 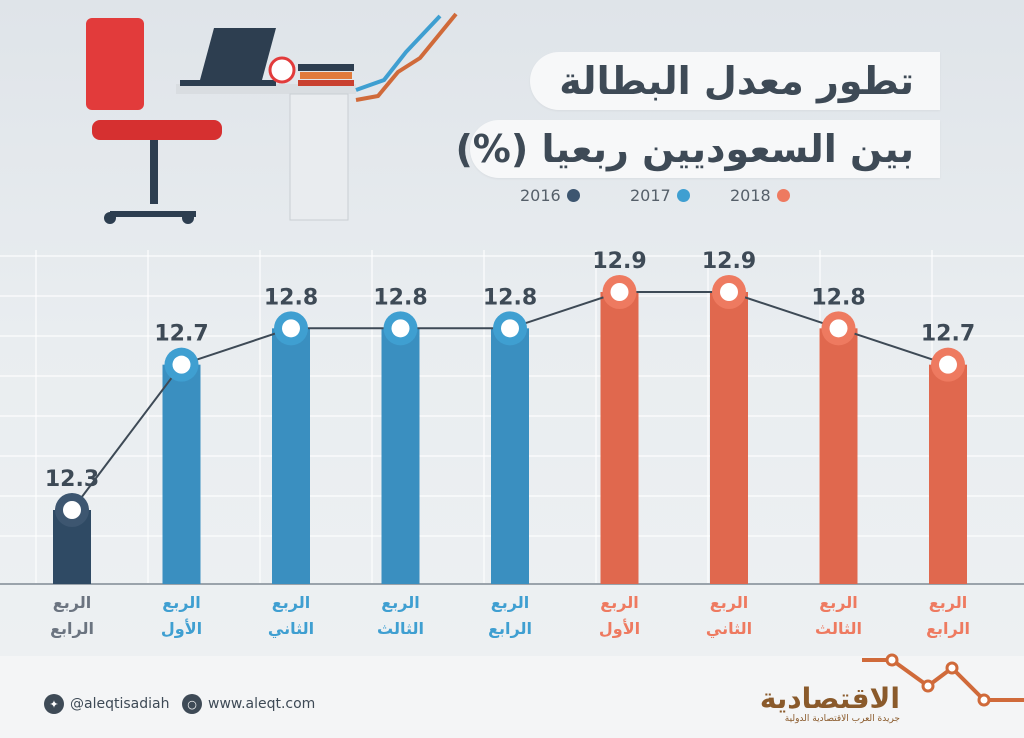 What do you see at coordinates (291, 297) in the screenshot?
I see `value-label-2: 12.8` at bounding box center [291, 297].